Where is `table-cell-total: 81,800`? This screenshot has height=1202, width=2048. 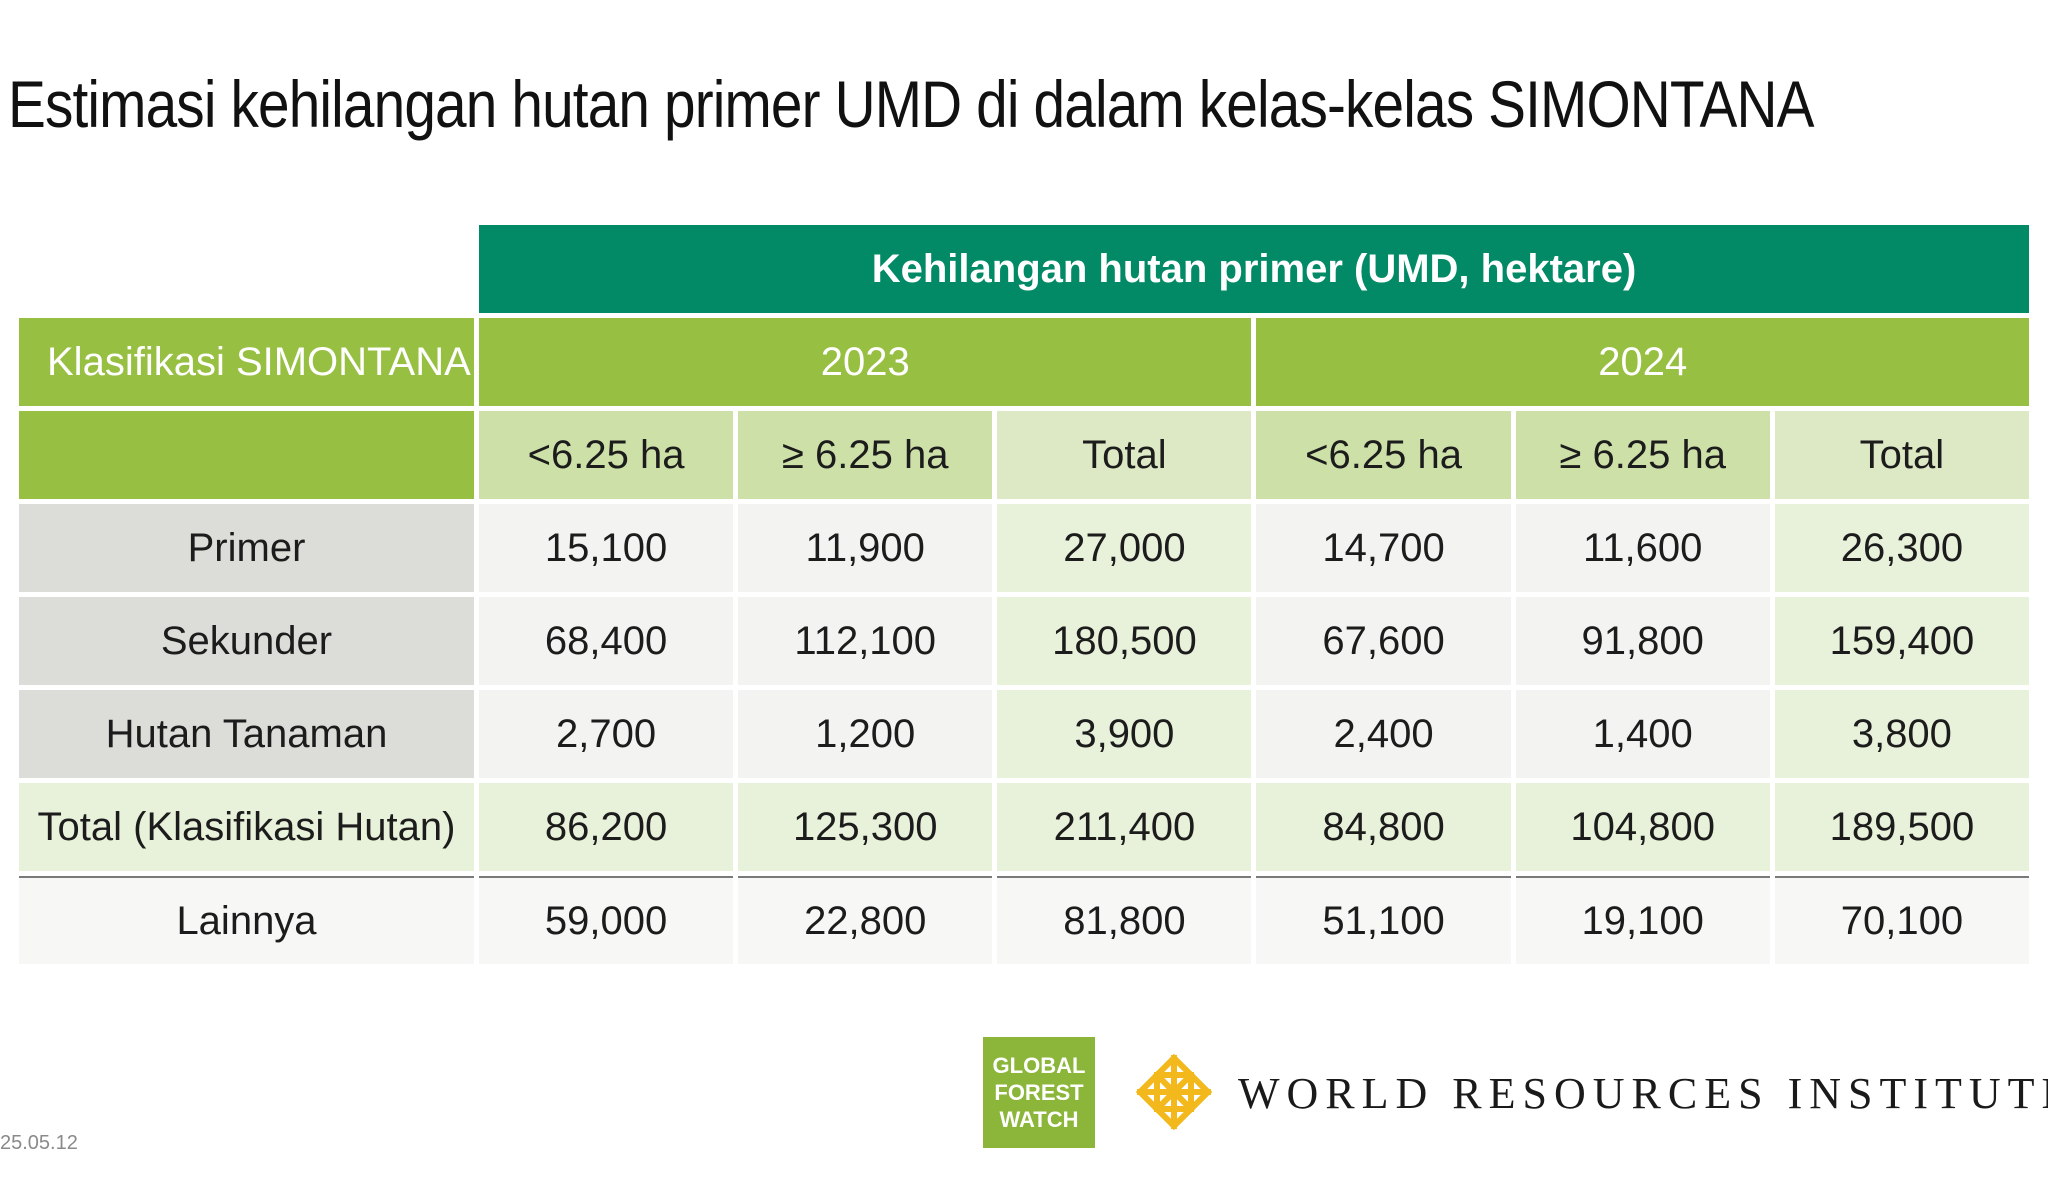
table-cell-total: 81,800 is located at coordinates (1124, 920).